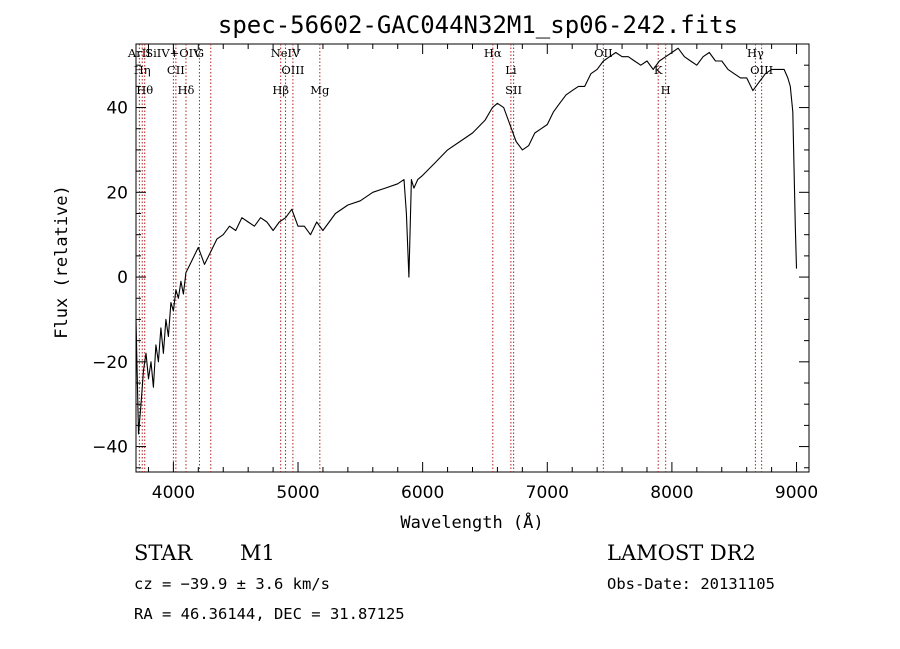 Image resolution: width=900 pixels, height=649 pixels. I want to click on line-mark-label: CII, so click(176, 70).